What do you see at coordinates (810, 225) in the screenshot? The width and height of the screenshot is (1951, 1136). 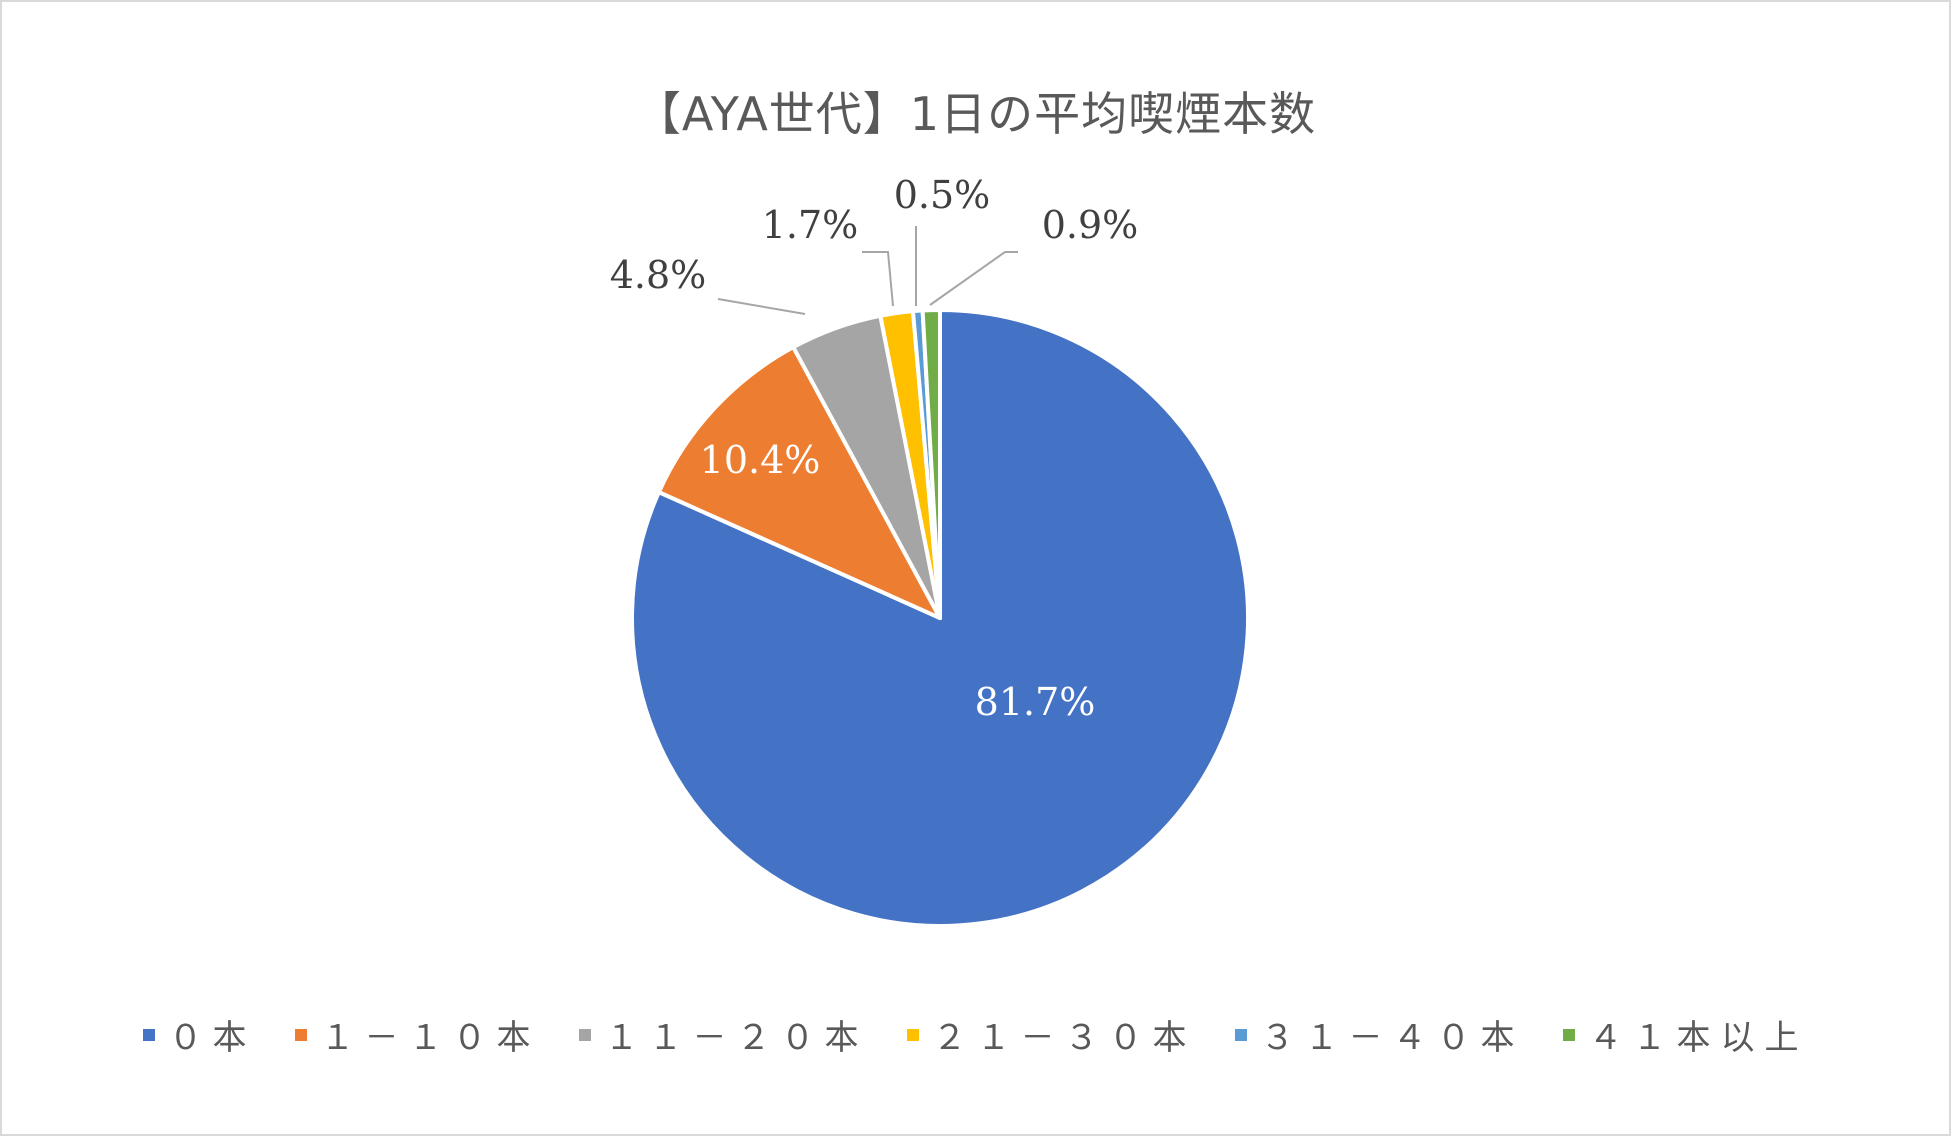 I see `data-label: 1.7%` at bounding box center [810, 225].